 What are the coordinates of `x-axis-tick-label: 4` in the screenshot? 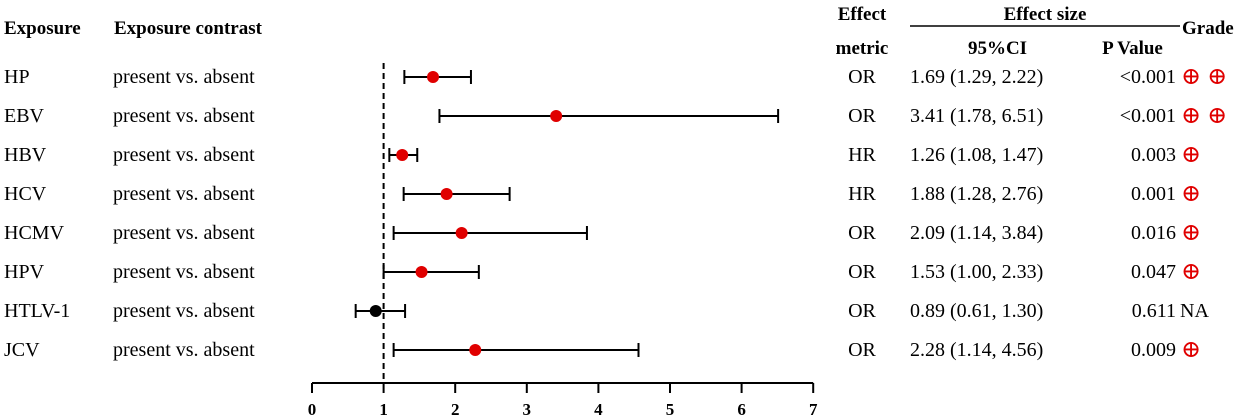 It's located at (598, 408).